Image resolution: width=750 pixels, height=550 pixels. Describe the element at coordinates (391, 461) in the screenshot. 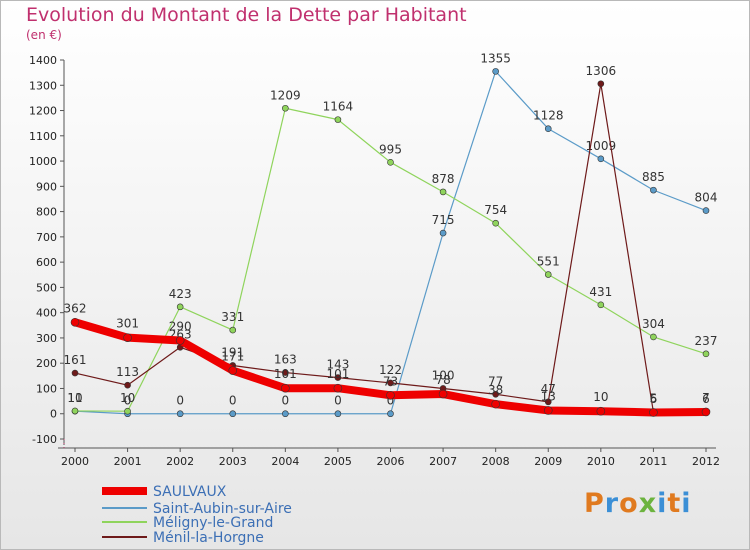

I see `x-tick-label: 2006` at that location.